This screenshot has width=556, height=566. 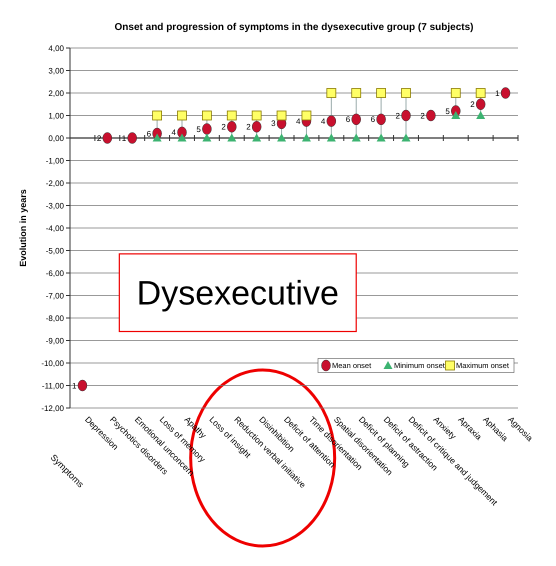 What do you see at coordinates (53, 385) in the screenshot?
I see `y-tick-label: -11,00` at bounding box center [53, 385].